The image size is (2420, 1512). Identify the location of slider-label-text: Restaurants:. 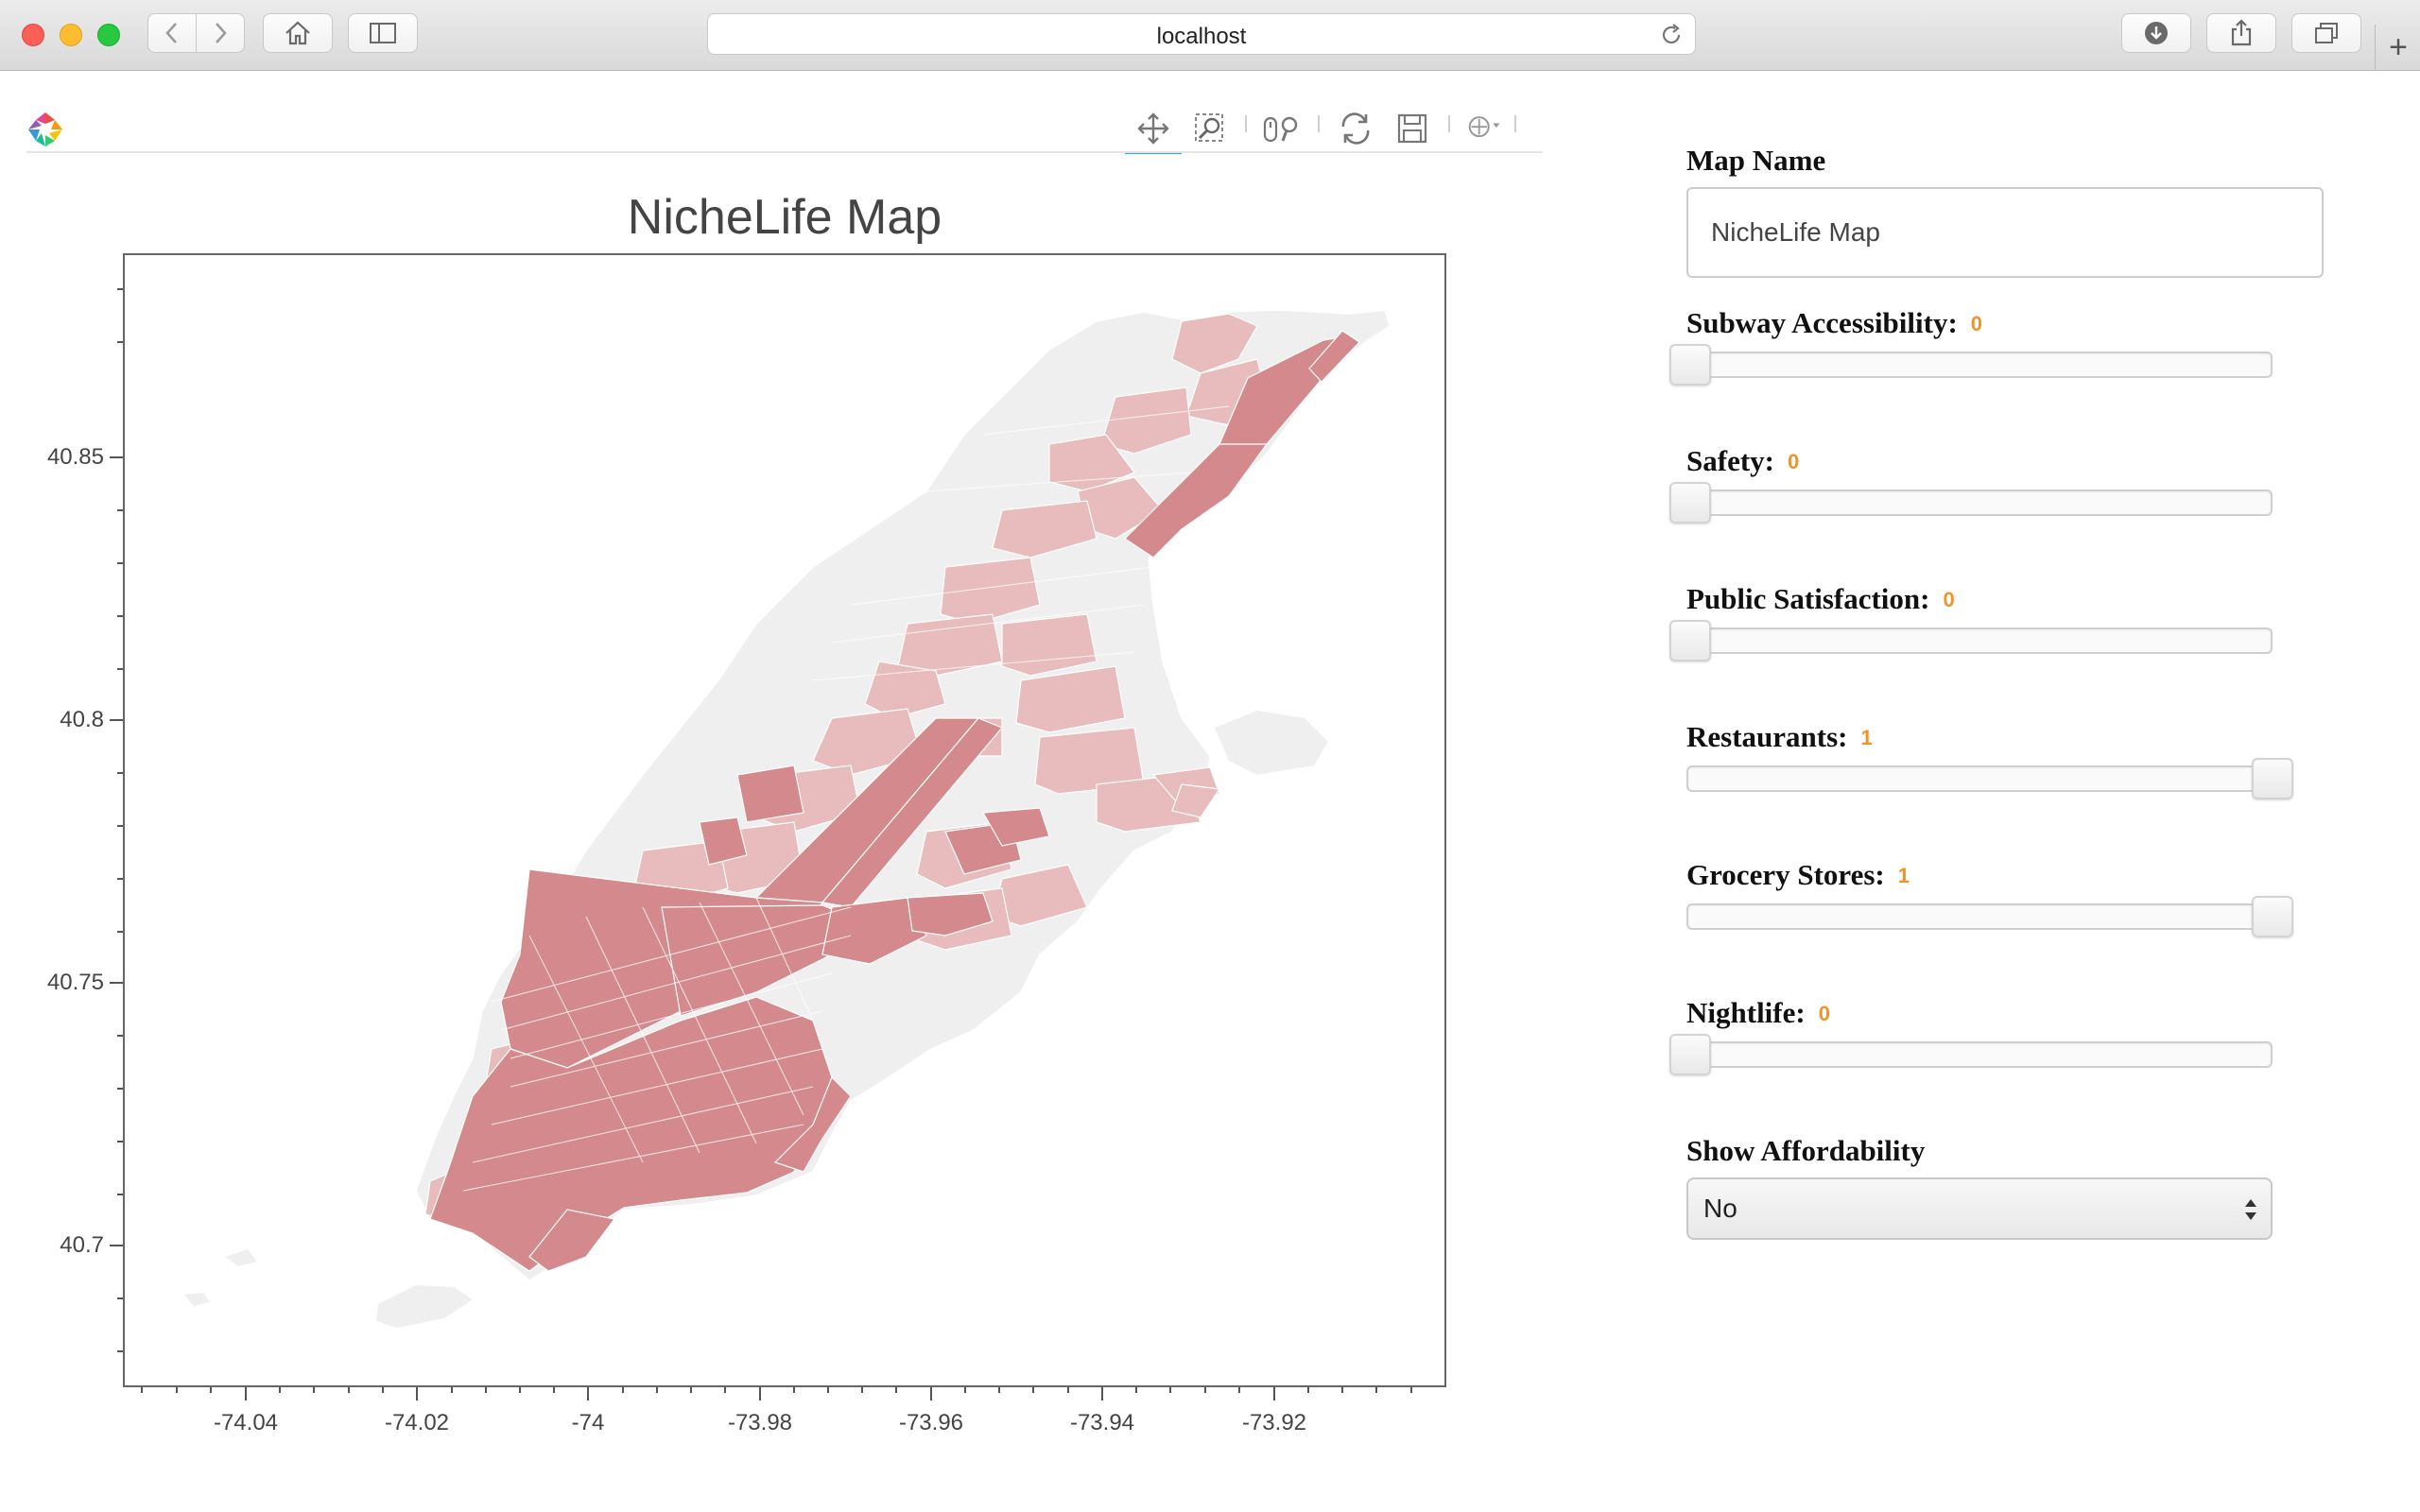
(1767, 736).